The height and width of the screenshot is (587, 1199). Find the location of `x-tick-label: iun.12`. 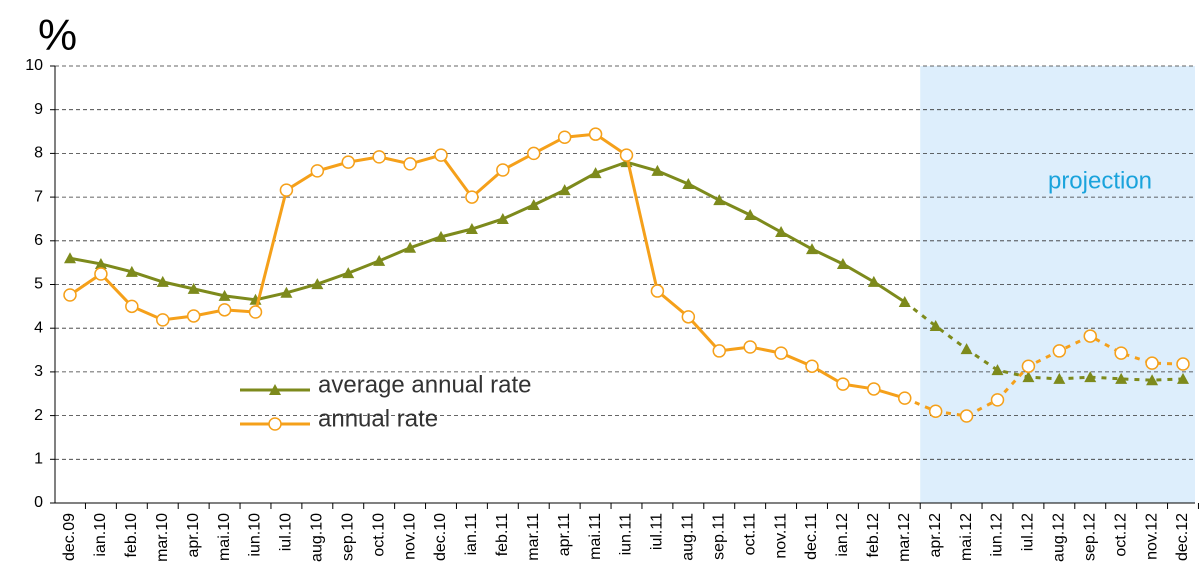

x-tick-label: iun.12 is located at coordinates (997, 535).